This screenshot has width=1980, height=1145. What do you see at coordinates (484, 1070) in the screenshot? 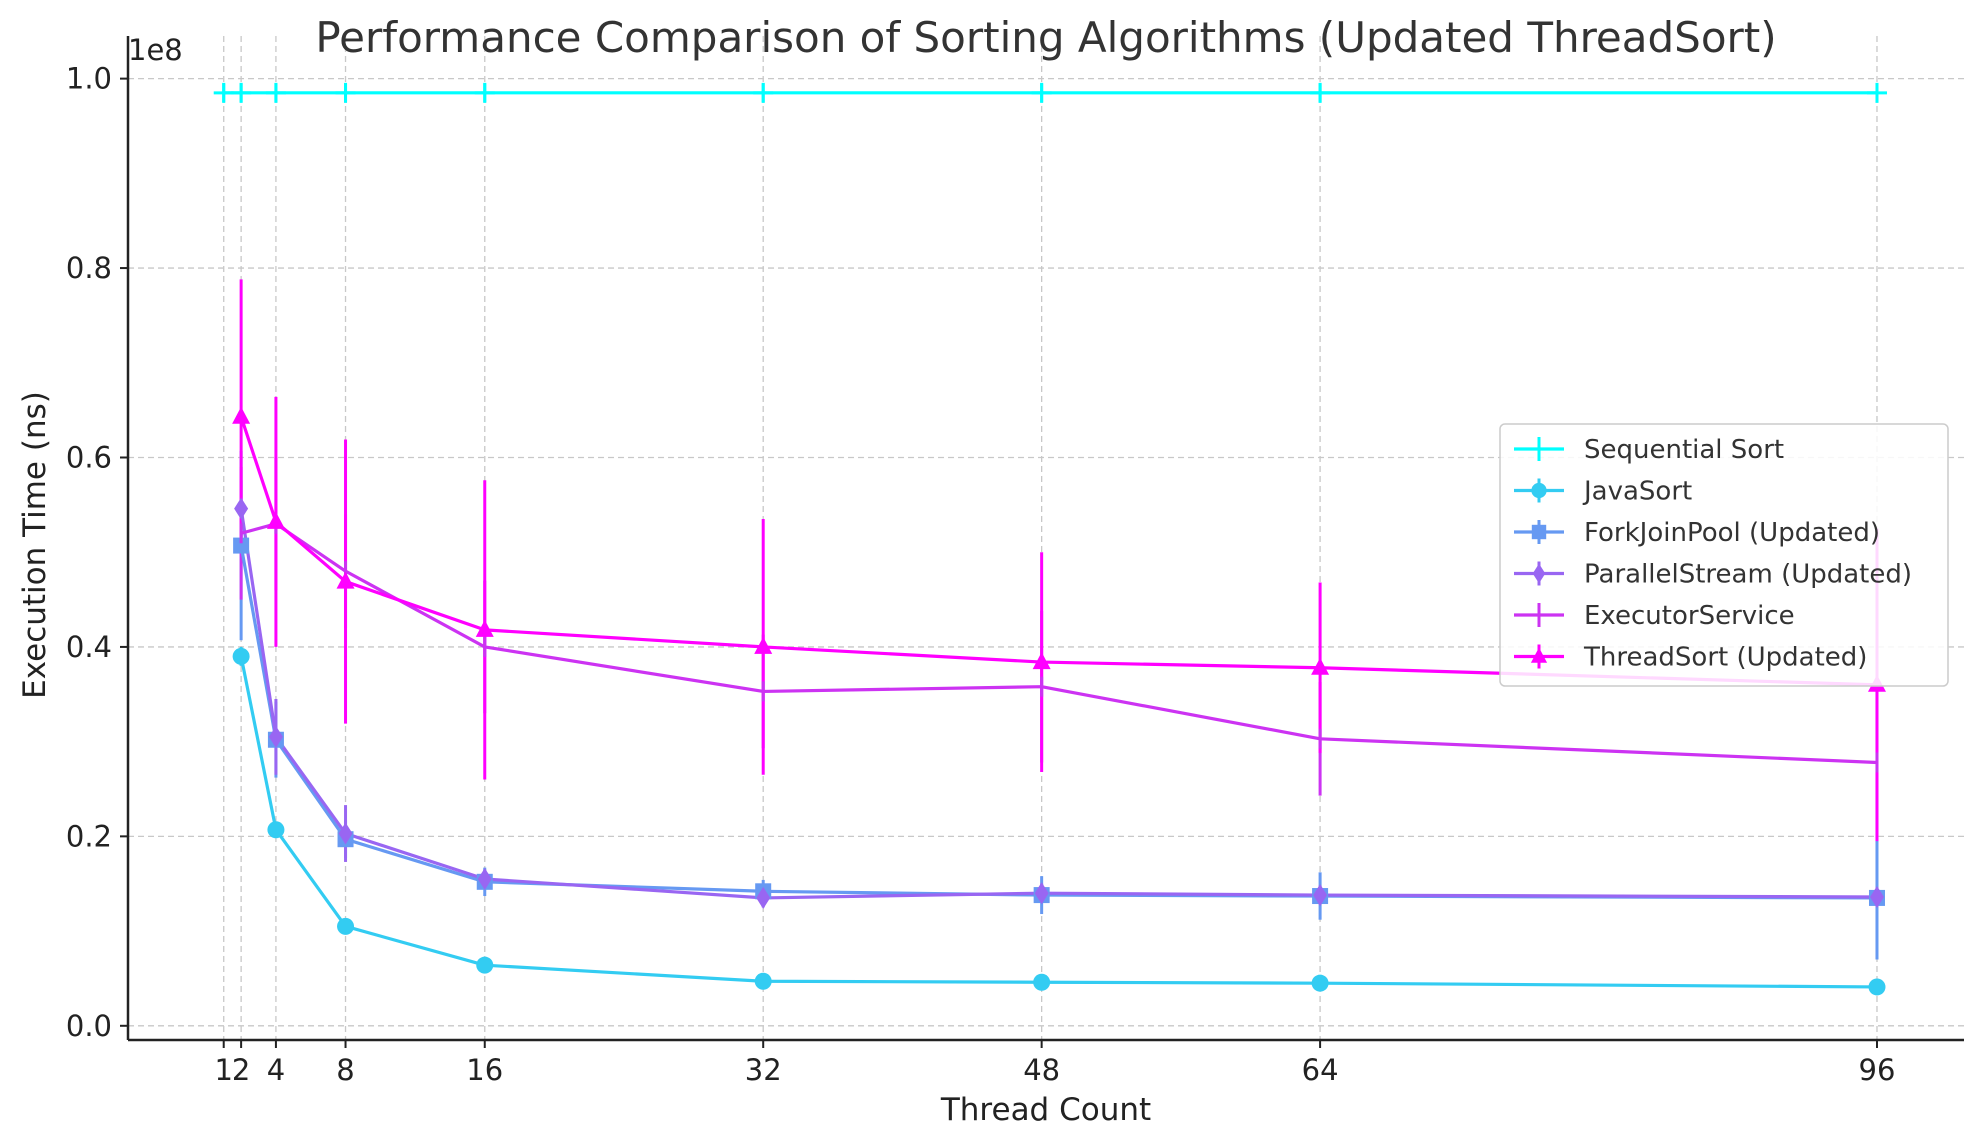
I see `x-tick-label: 16` at bounding box center [484, 1070].